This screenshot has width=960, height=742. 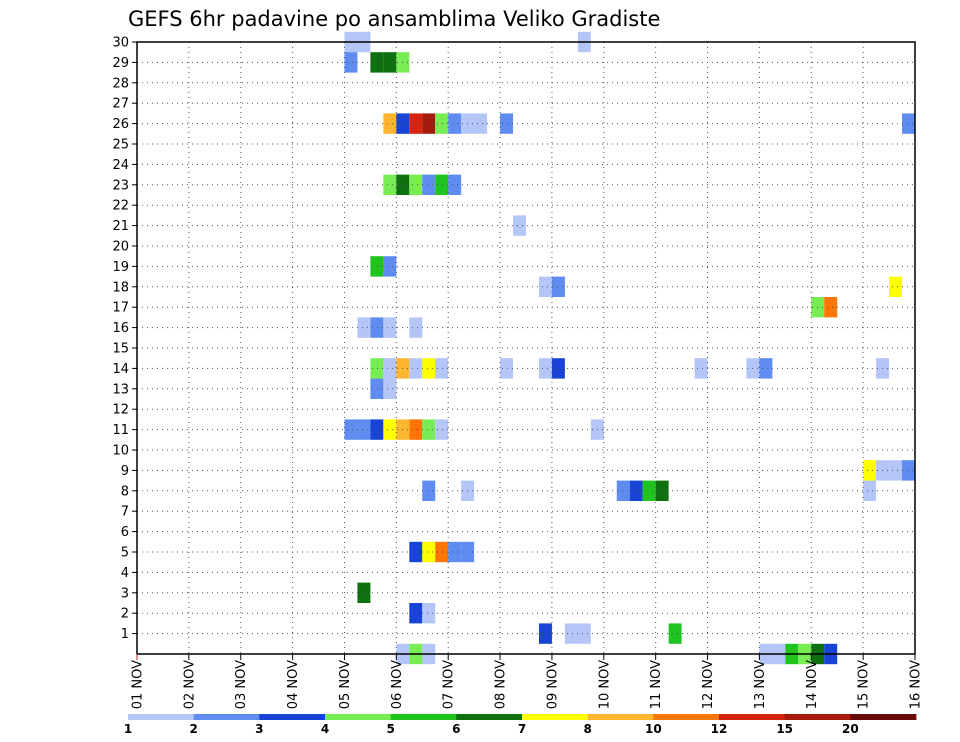 I want to click on y-tick-label: 15, so click(x=120, y=349).